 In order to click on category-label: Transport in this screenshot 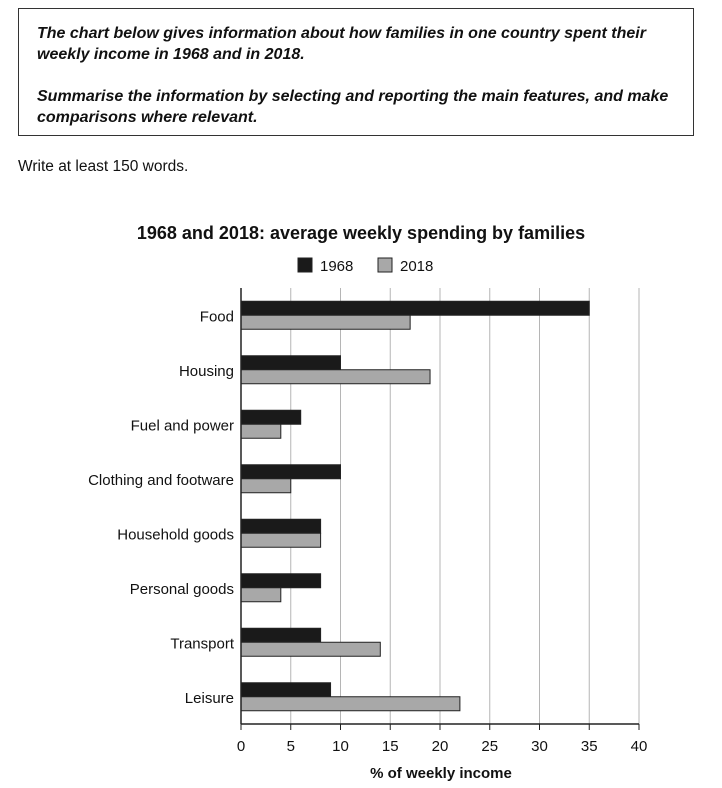, I will do `click(202, 643)`.